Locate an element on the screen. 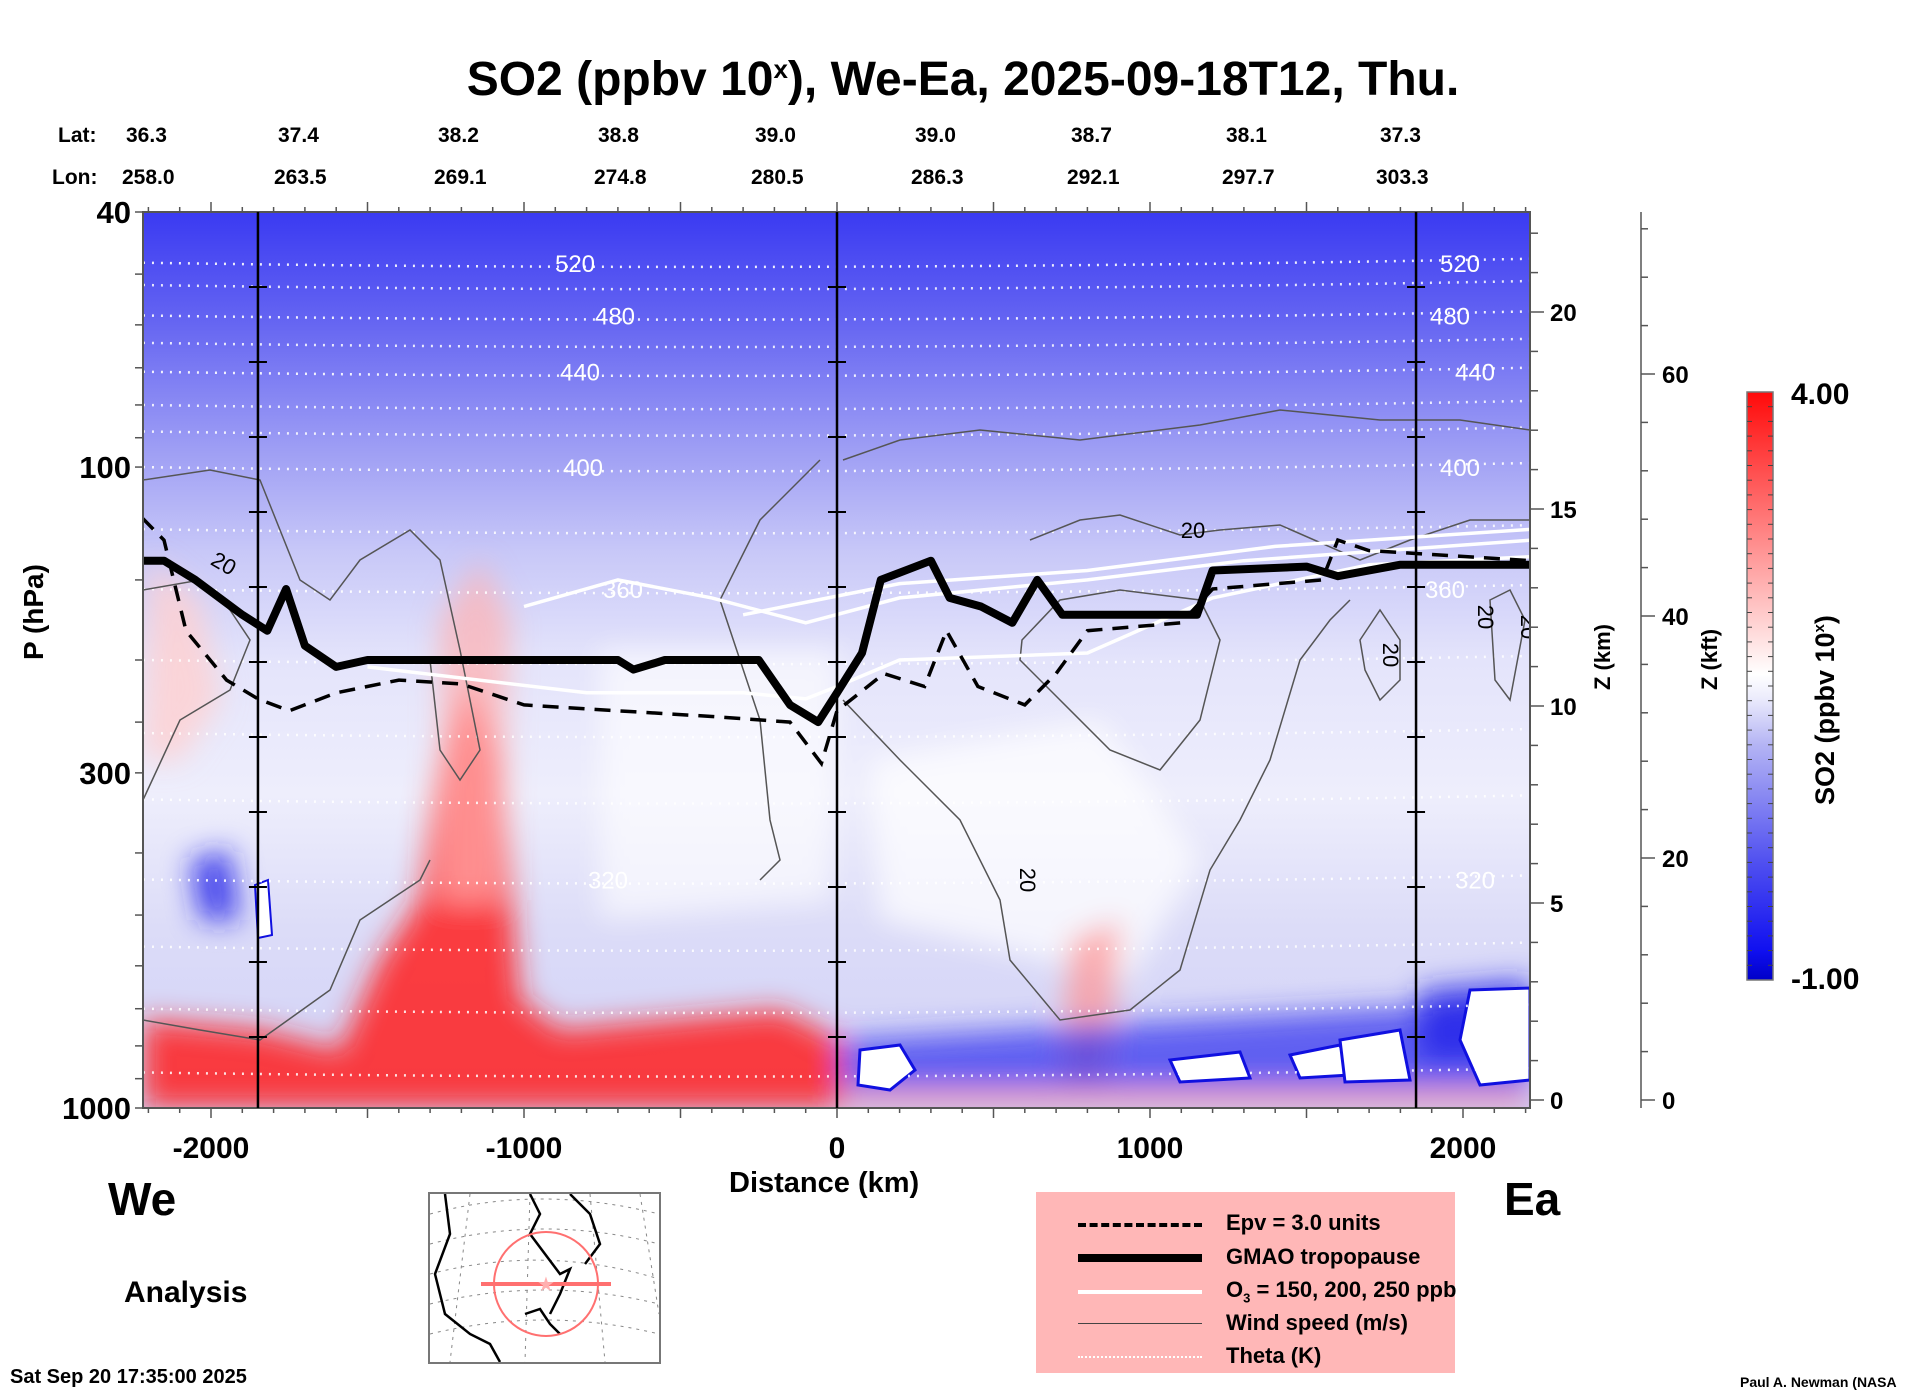 Image resolution: width=1926 pixels, height=1394 pixels. lon-value: 286.3 is located at coordinates (937, 177).